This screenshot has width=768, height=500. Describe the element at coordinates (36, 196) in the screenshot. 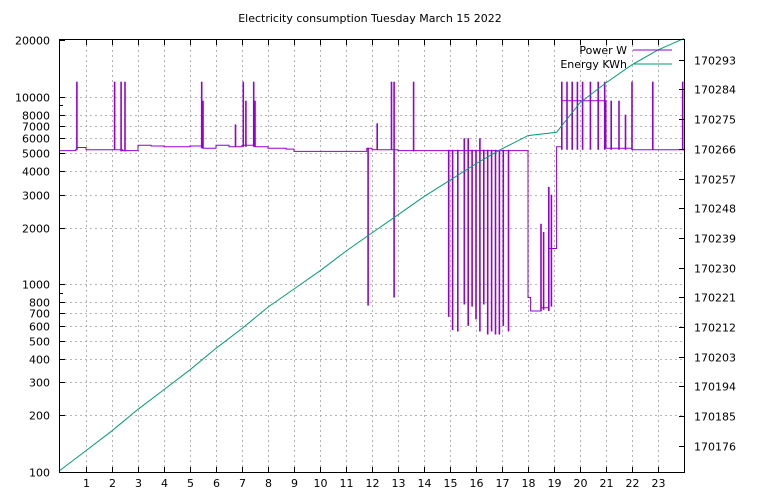

I see `y-left-tick-label: 3000` at that location.